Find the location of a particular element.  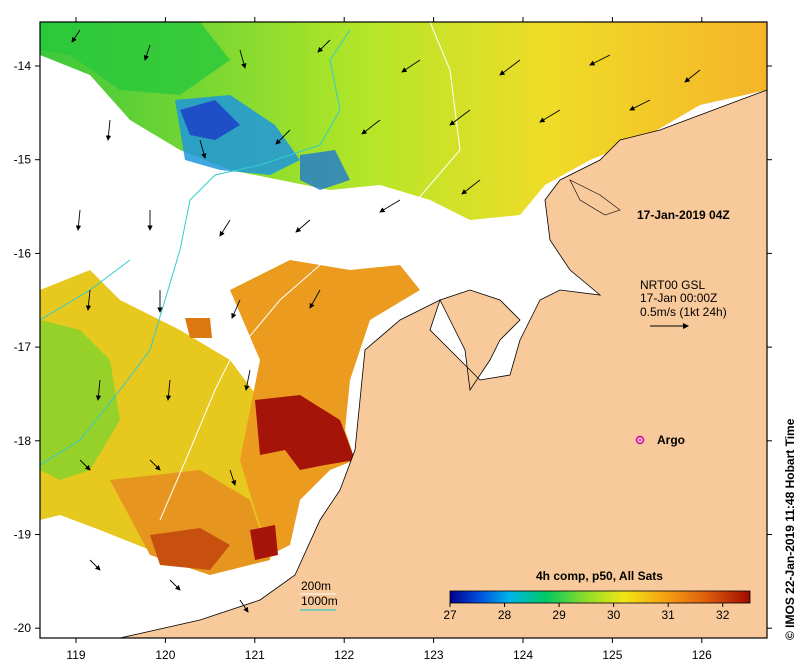

argo-label: Argo is located at coordinates (671, 440).